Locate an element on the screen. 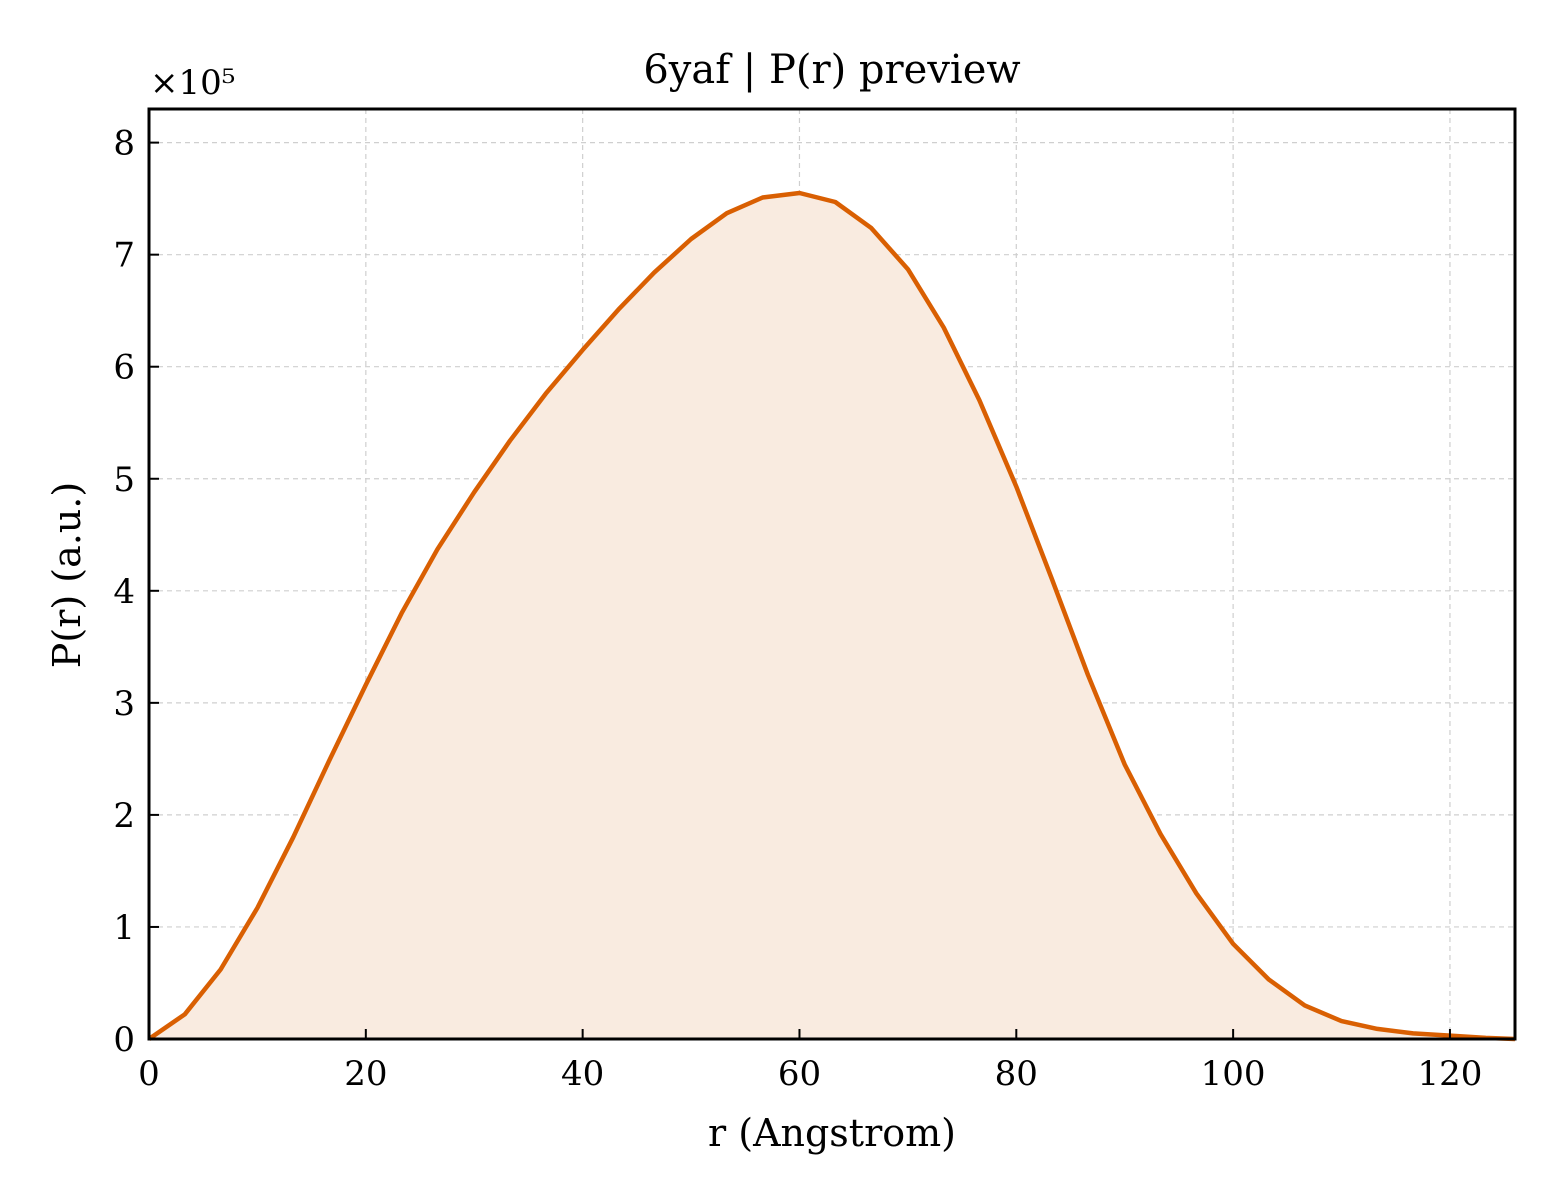 The height and width of the screenshot is (1200, 1560). x-tick-label: 120 is located at coordinates (1449, 1074).